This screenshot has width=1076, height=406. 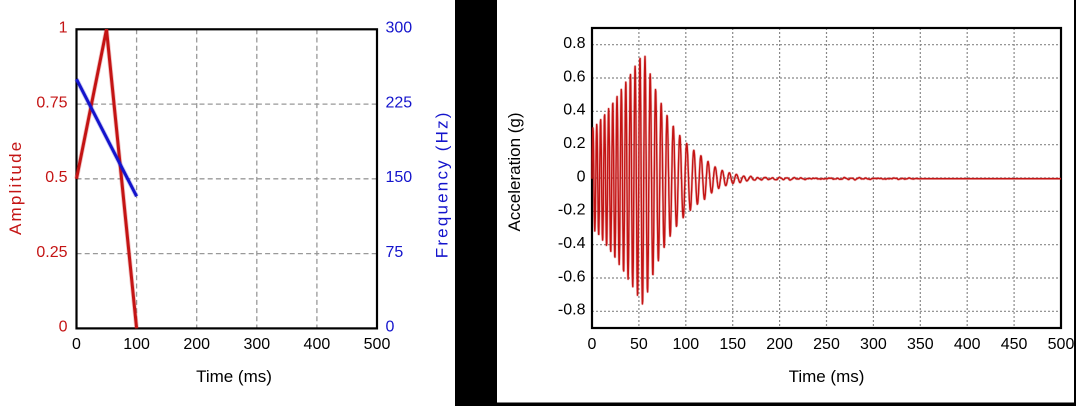 I want to click on svg-text: 1, so click(x=63, y=28).